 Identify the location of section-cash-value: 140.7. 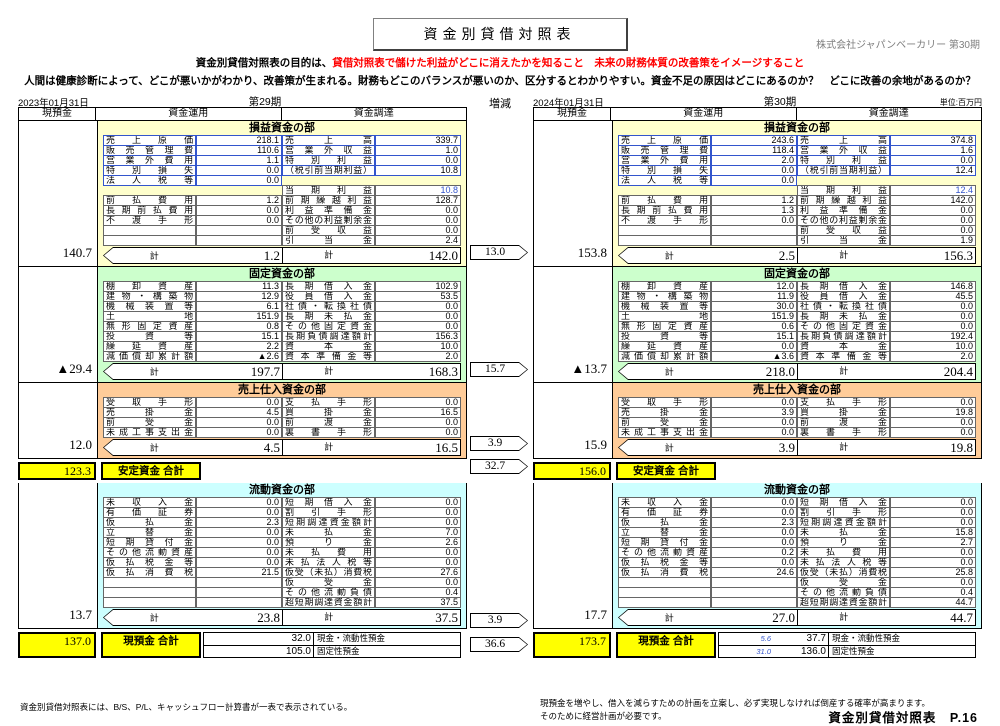
(58, 193).